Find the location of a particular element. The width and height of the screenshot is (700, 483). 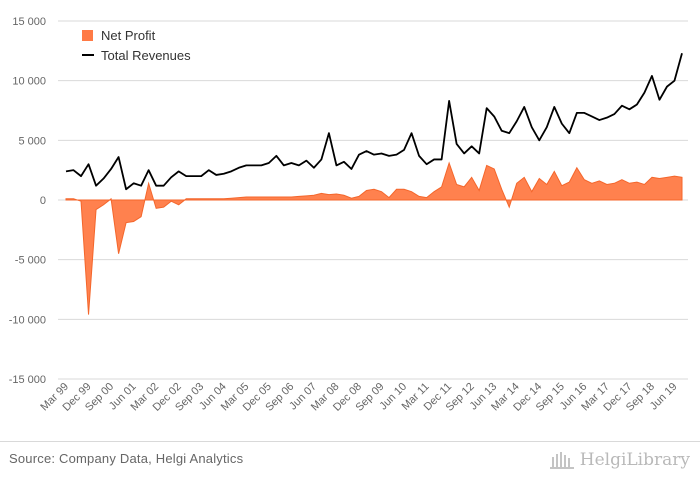

legend-label-net-profit: Net Profit is located at coordinates (128, 35).